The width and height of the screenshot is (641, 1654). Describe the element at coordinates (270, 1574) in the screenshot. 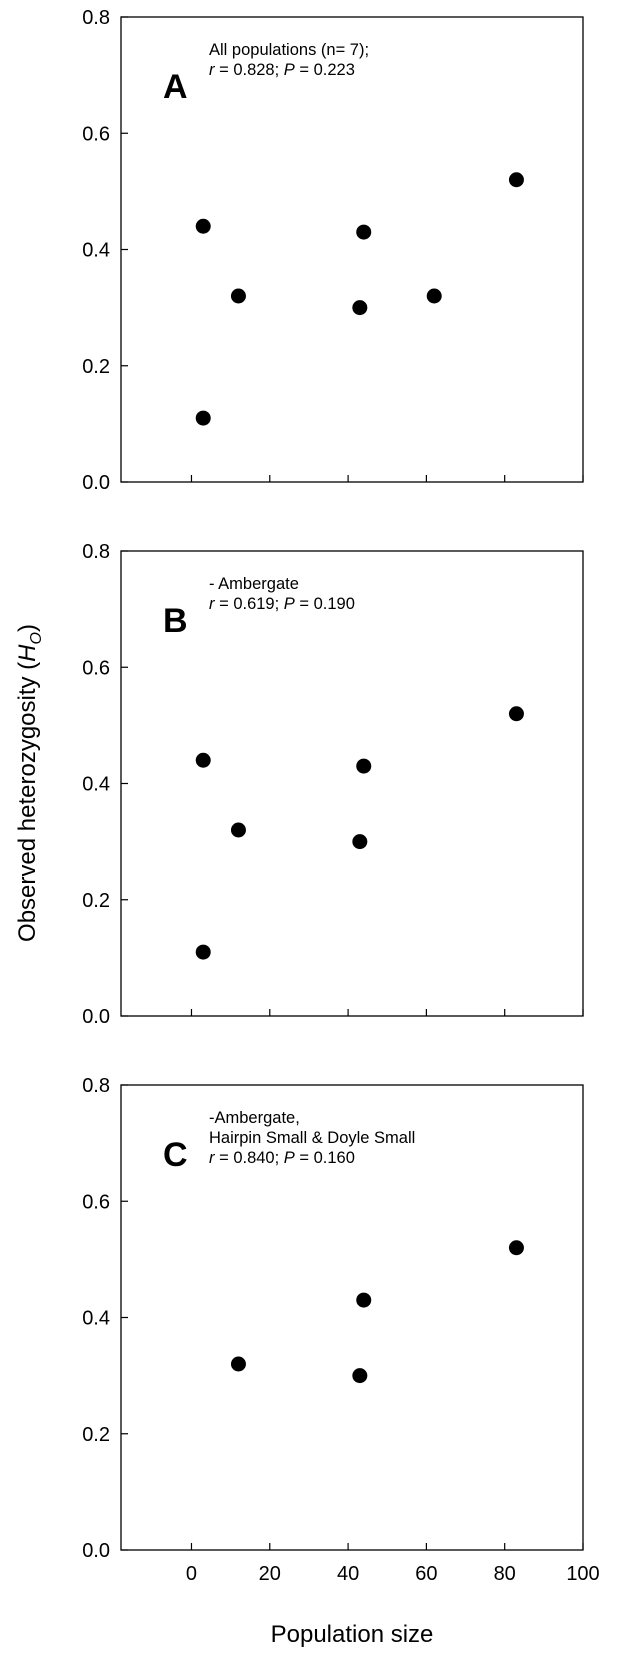

I see `x-tick-label: 20` at that location.